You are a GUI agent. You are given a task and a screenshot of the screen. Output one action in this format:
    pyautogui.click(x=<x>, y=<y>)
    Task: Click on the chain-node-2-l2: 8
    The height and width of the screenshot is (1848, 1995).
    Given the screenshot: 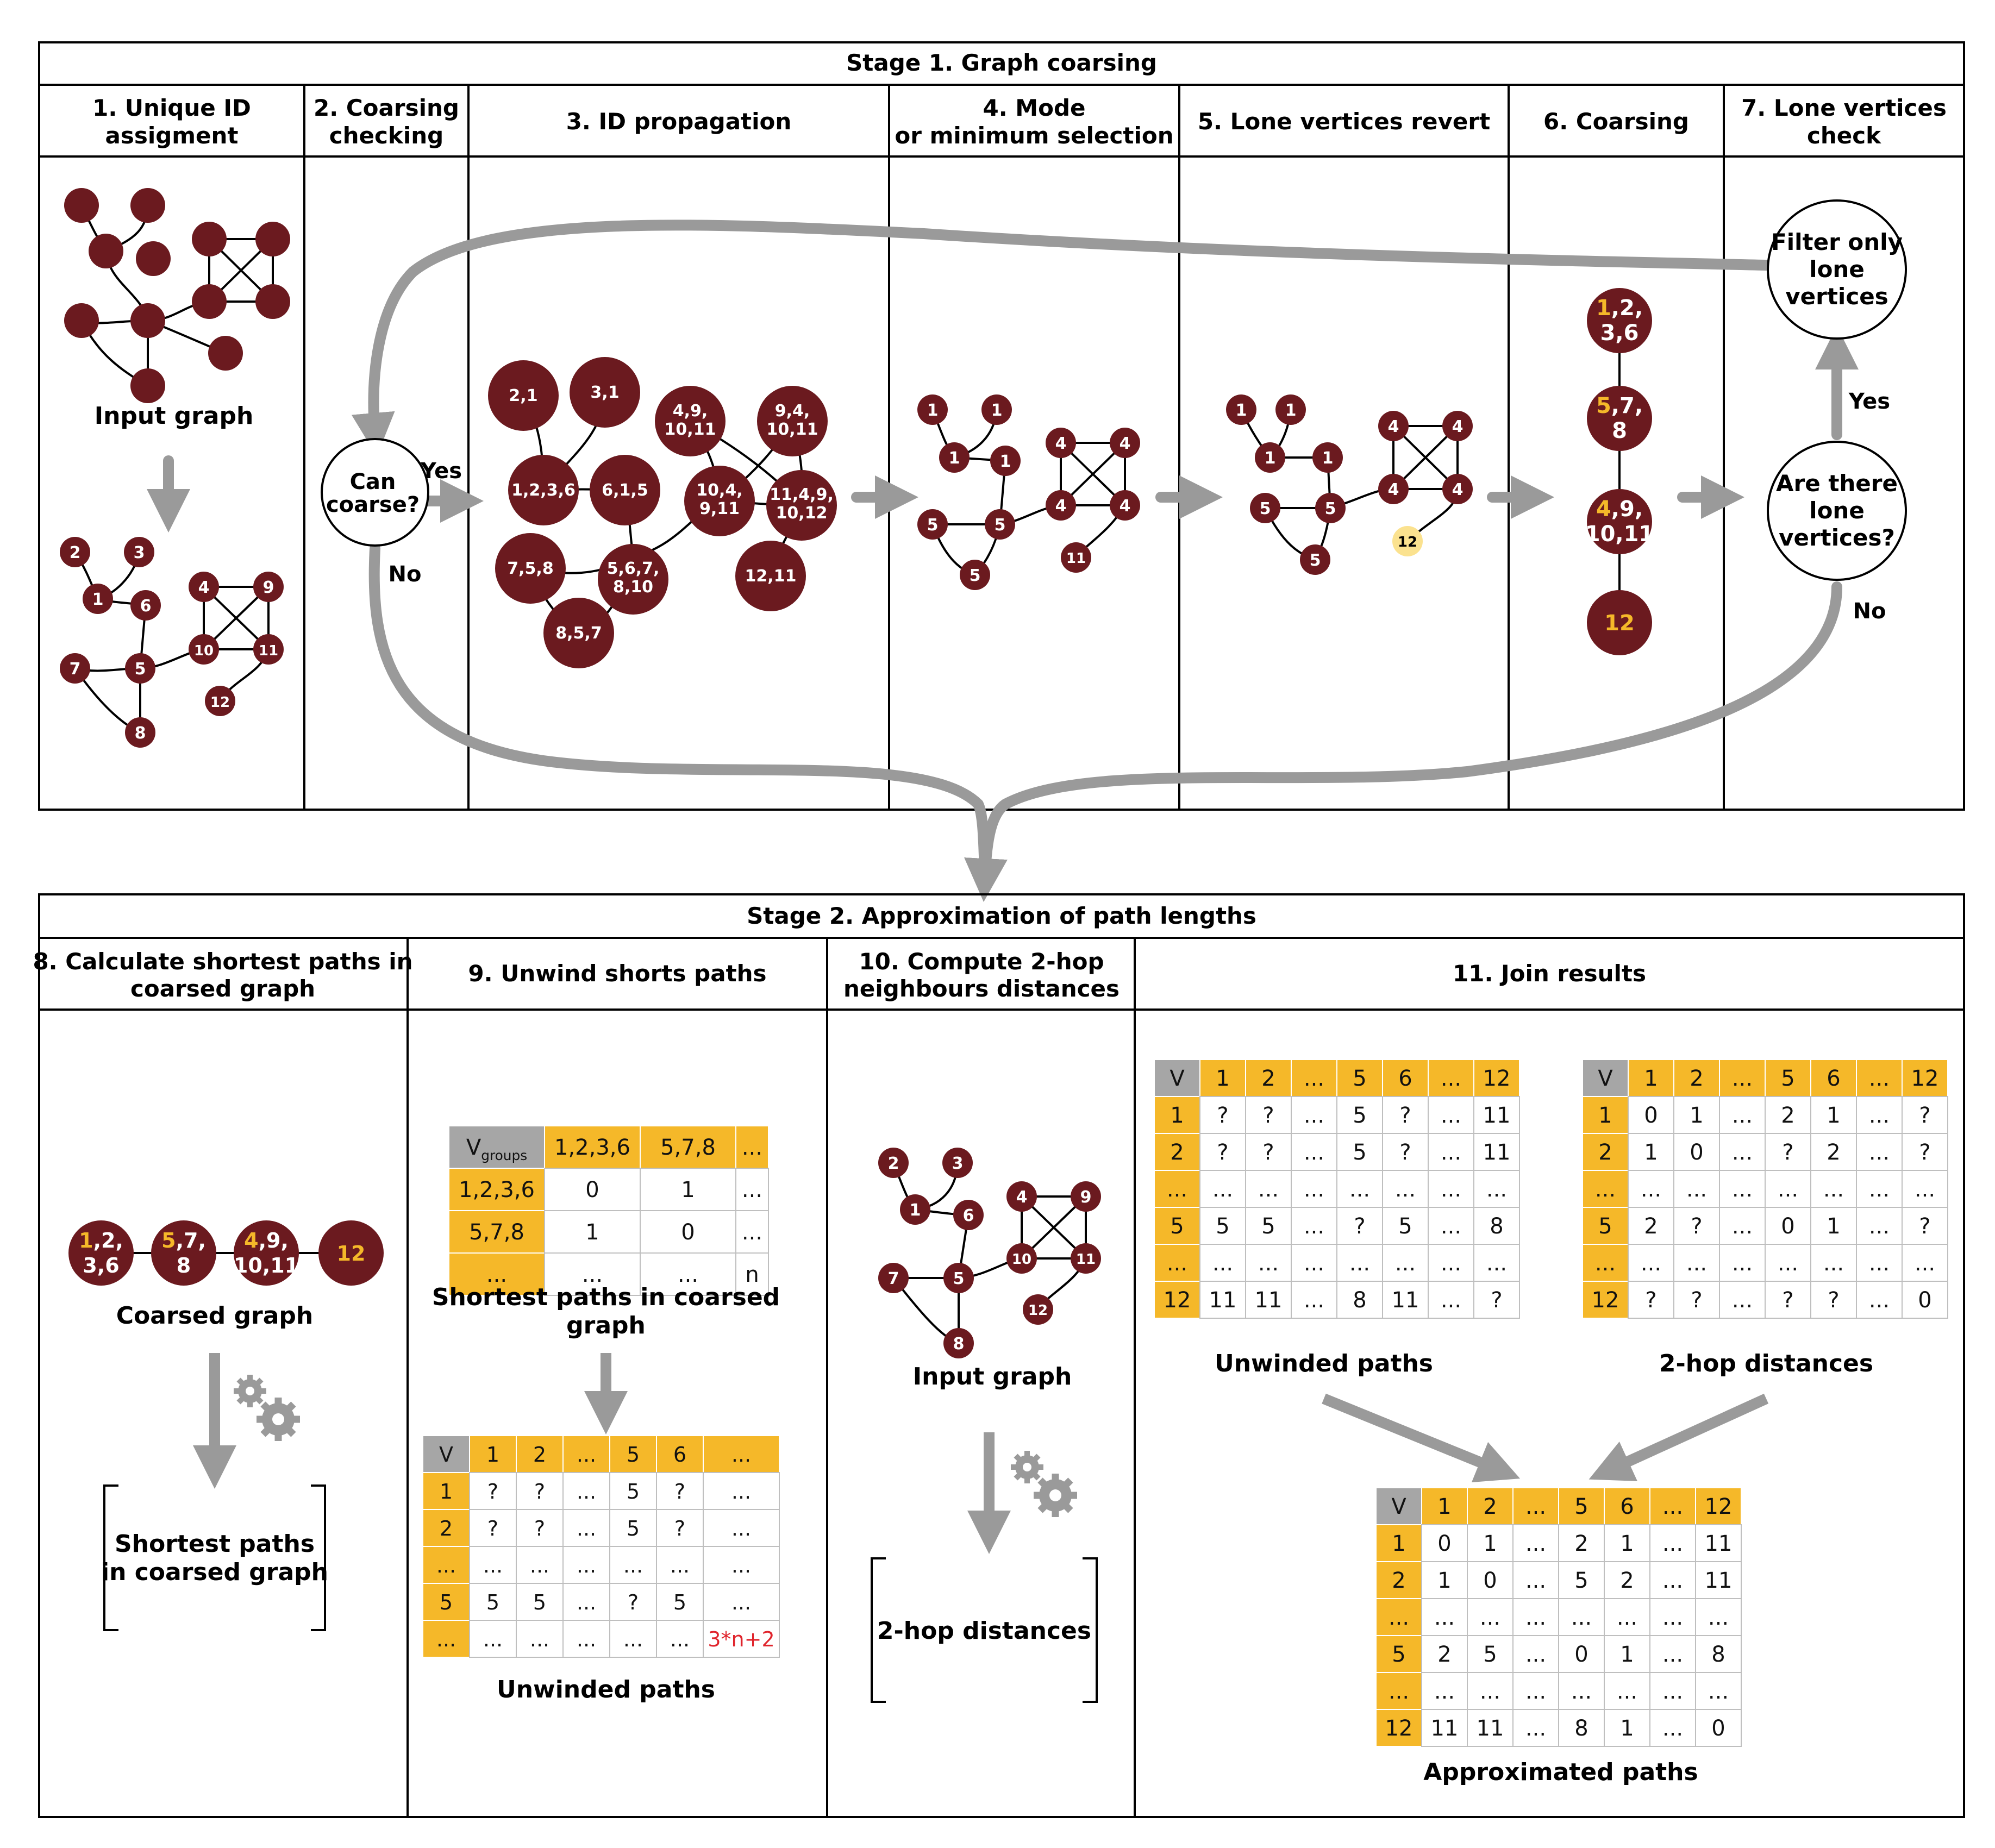 What is the action you would take?
    pyautogui.click(x=1620, y=431)
    